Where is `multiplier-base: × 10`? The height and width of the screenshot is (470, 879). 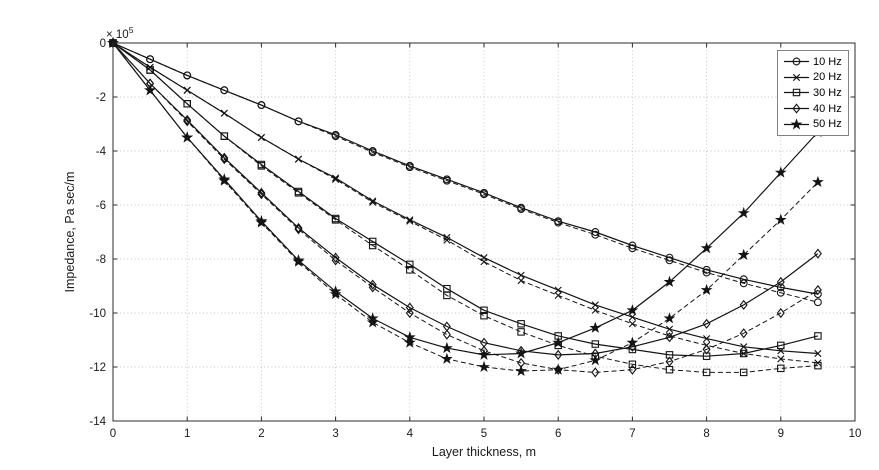 multiplier-base: × 10 is located at coordinates (117, 34).